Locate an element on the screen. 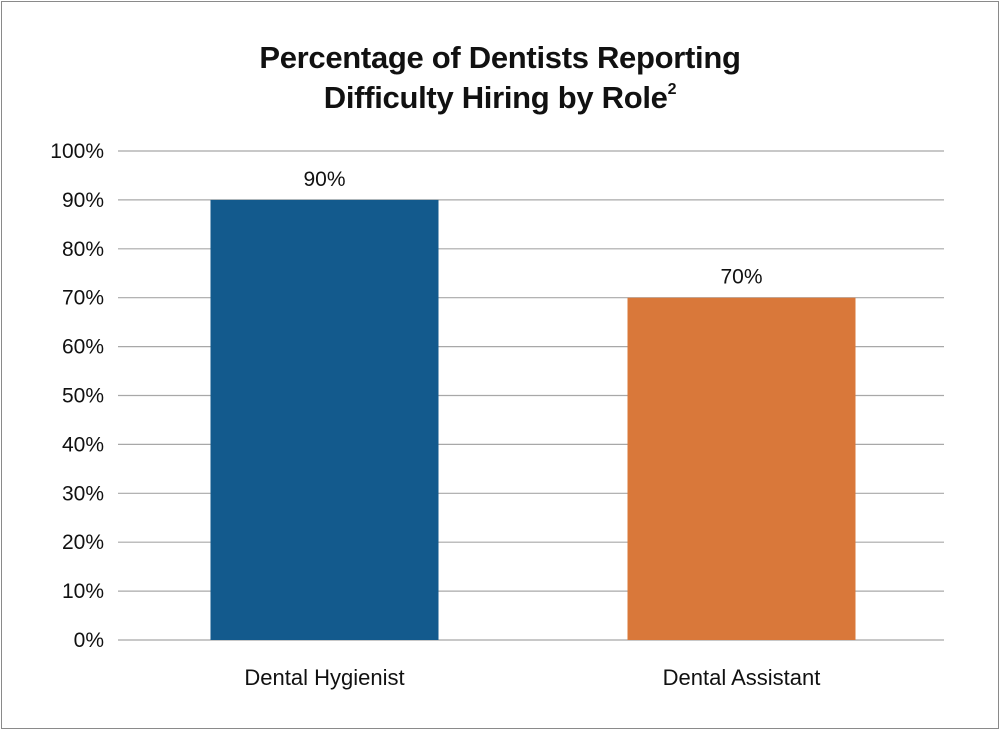 This screenshot has height=730, width=1000. data-label-dental-assistant: 70% is located at coordinates (741, 277).